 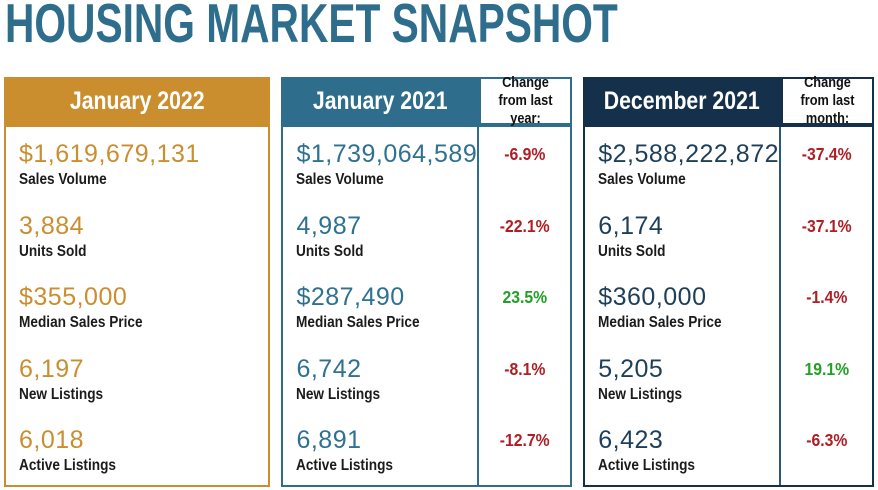 I want to click on change-from-last-month-header: Change from last month:, so click(x=827, y=101).